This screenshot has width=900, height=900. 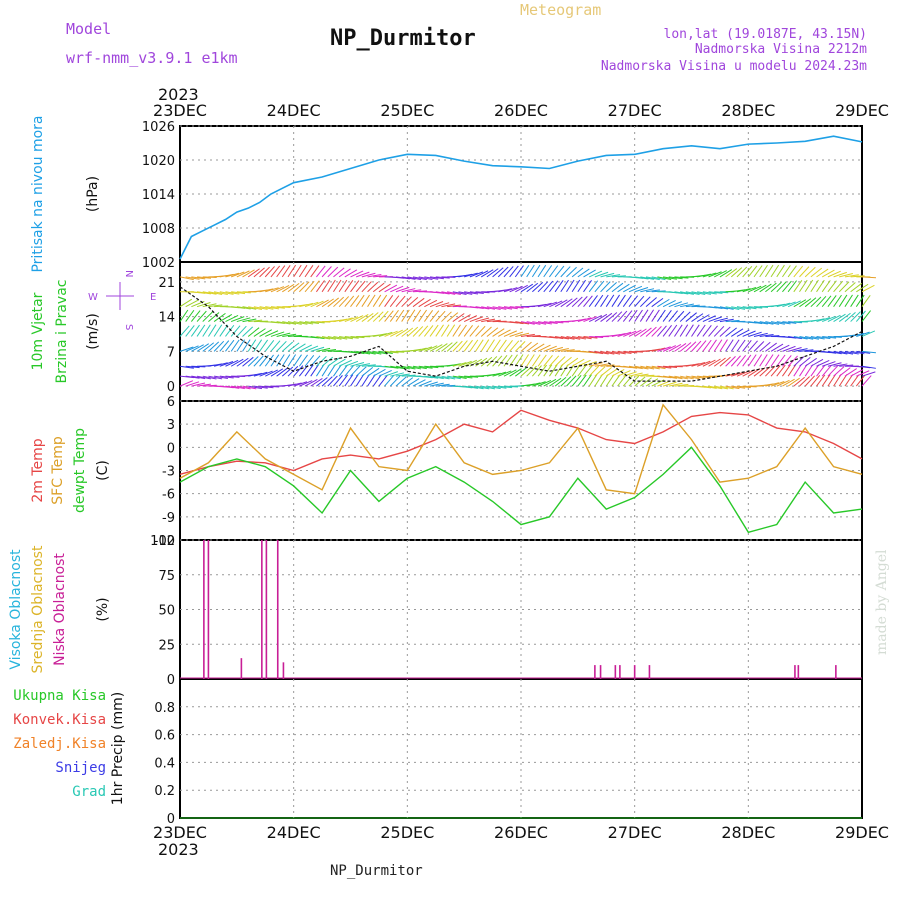 What do you see at coordinates (103, 609) in the screenshot?
I see `y-axis-label: (%)` at bounding box center [103, 609].